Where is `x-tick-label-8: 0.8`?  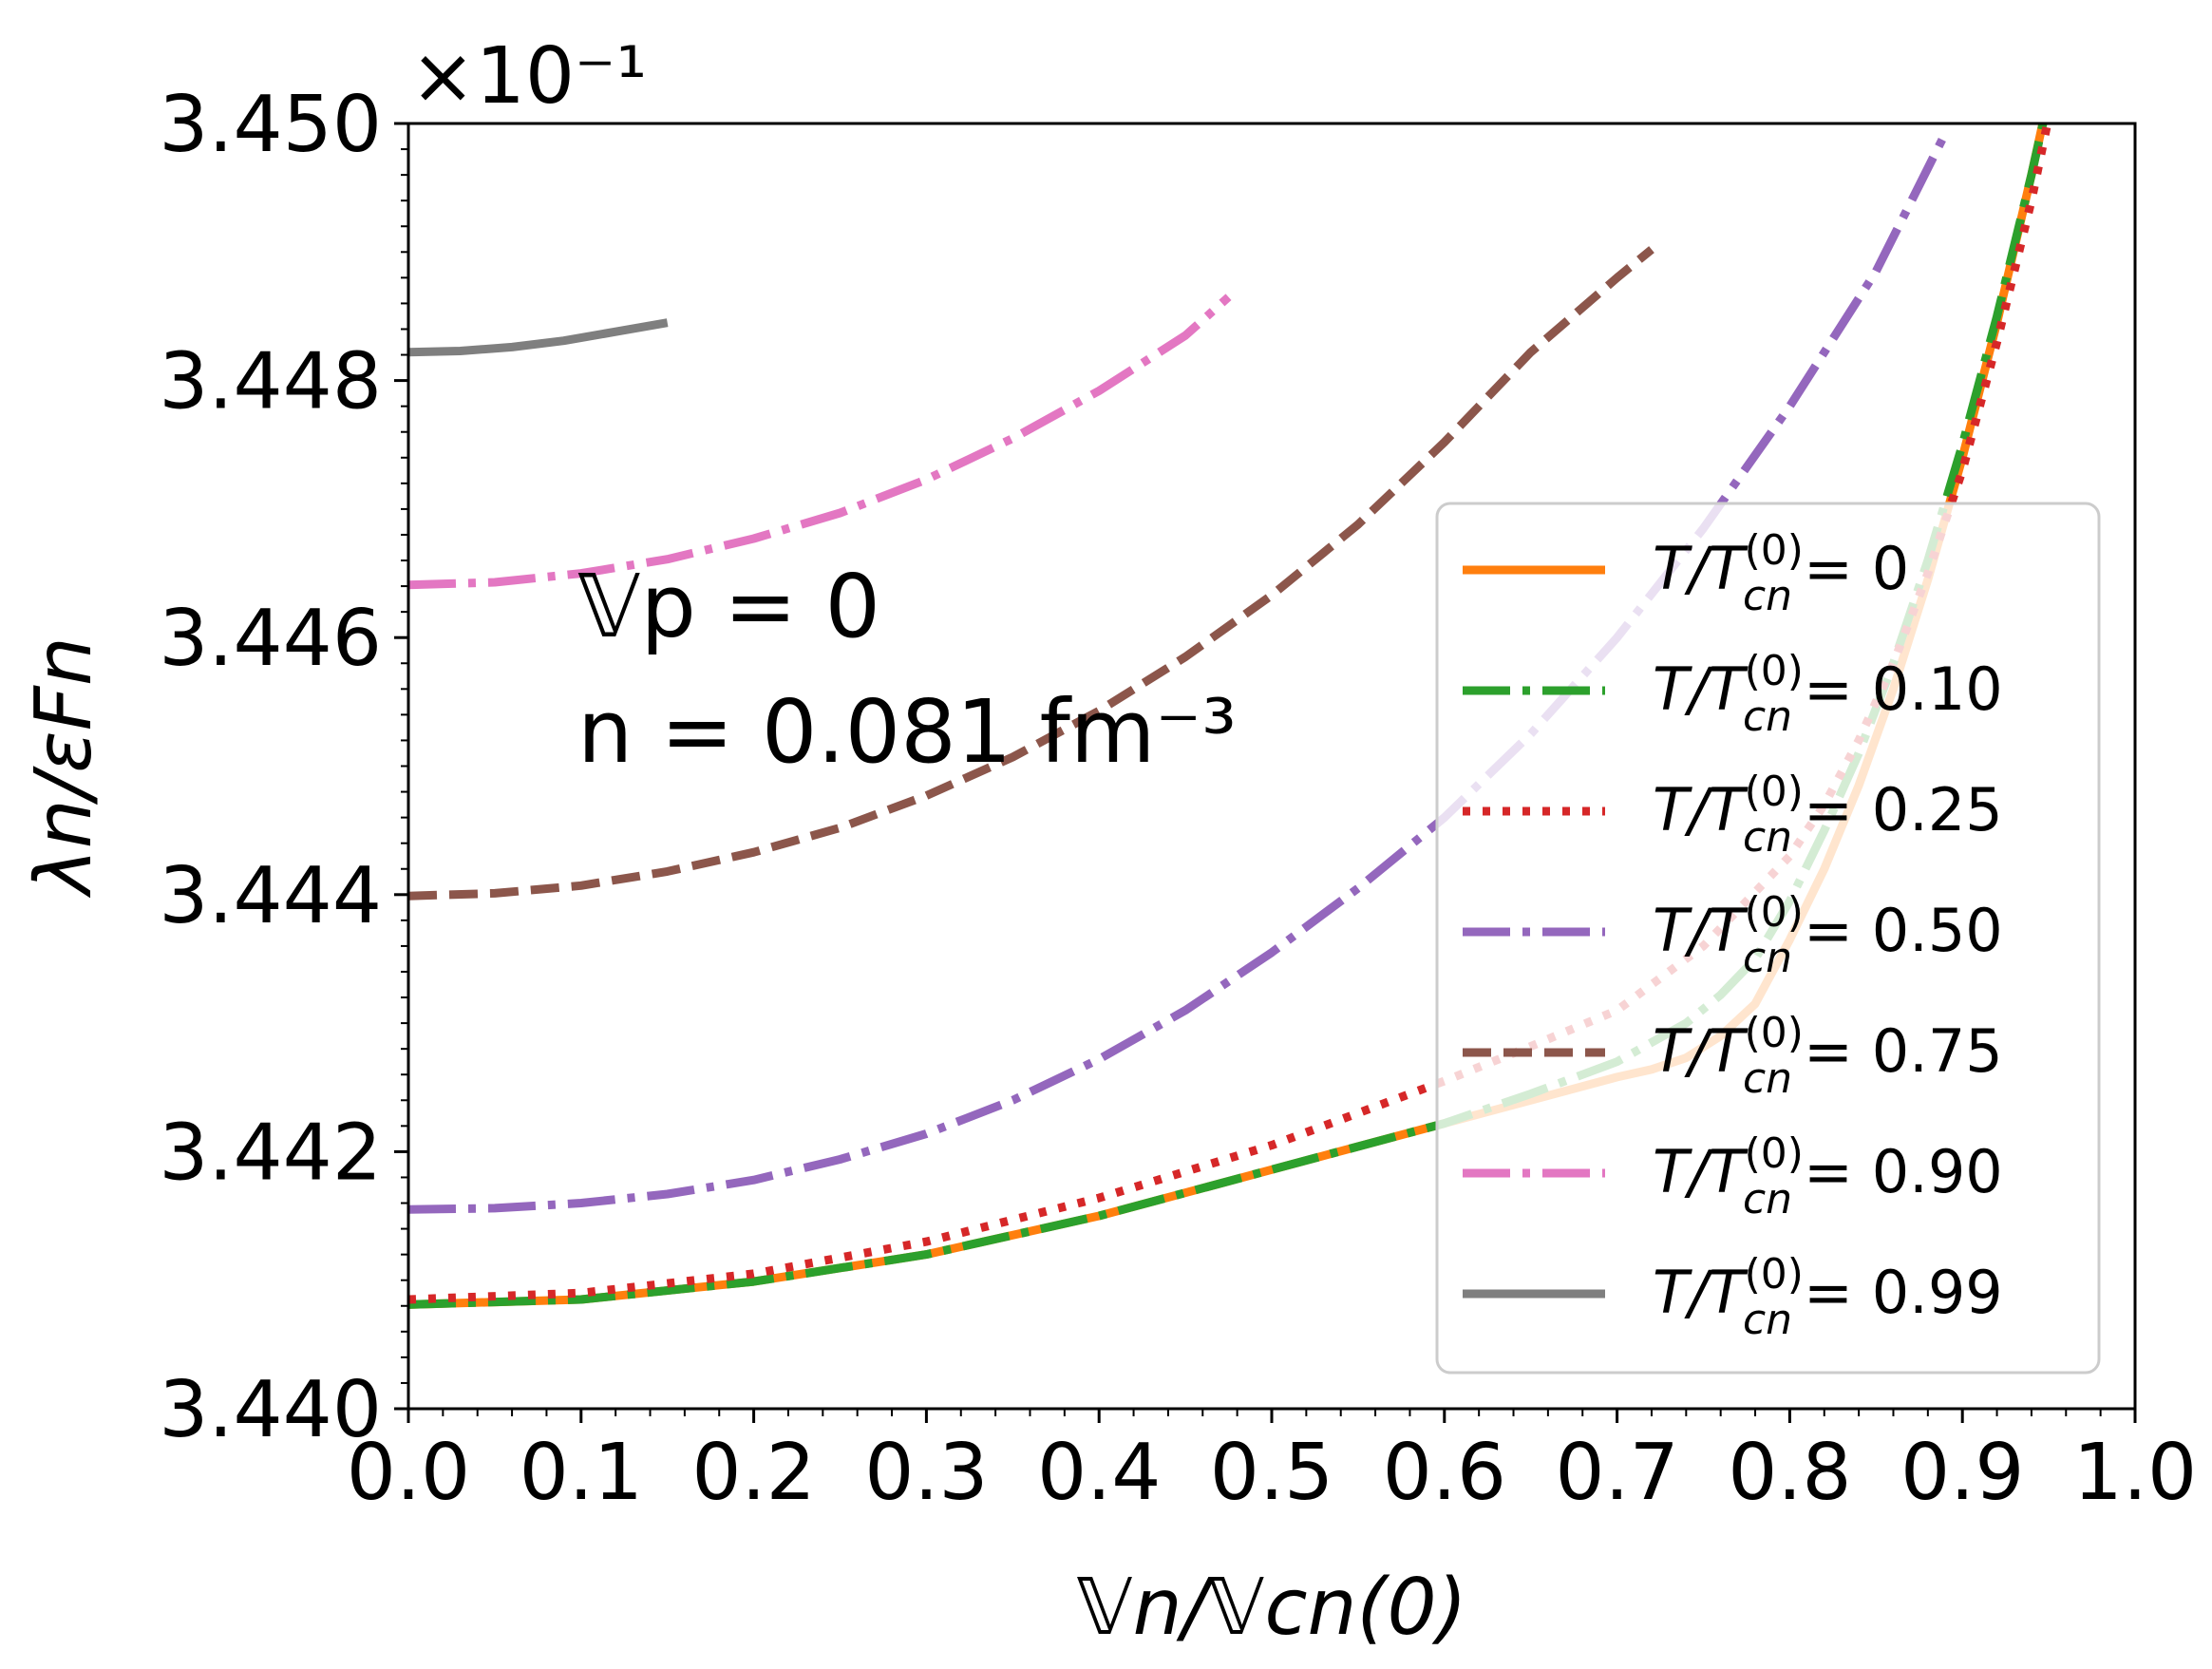
x-tick-label-8: 0.8 is located at coordinates (1789, 1473).